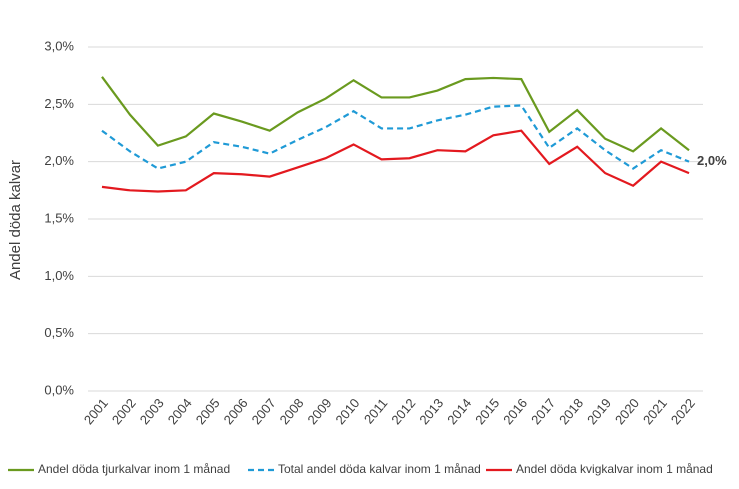 This screenshot has height=489, width=739. What do you see at coordinates (124, 411) in the screenshot?
I see `x-tick-label: 2002` at bounding box center [124, 411].